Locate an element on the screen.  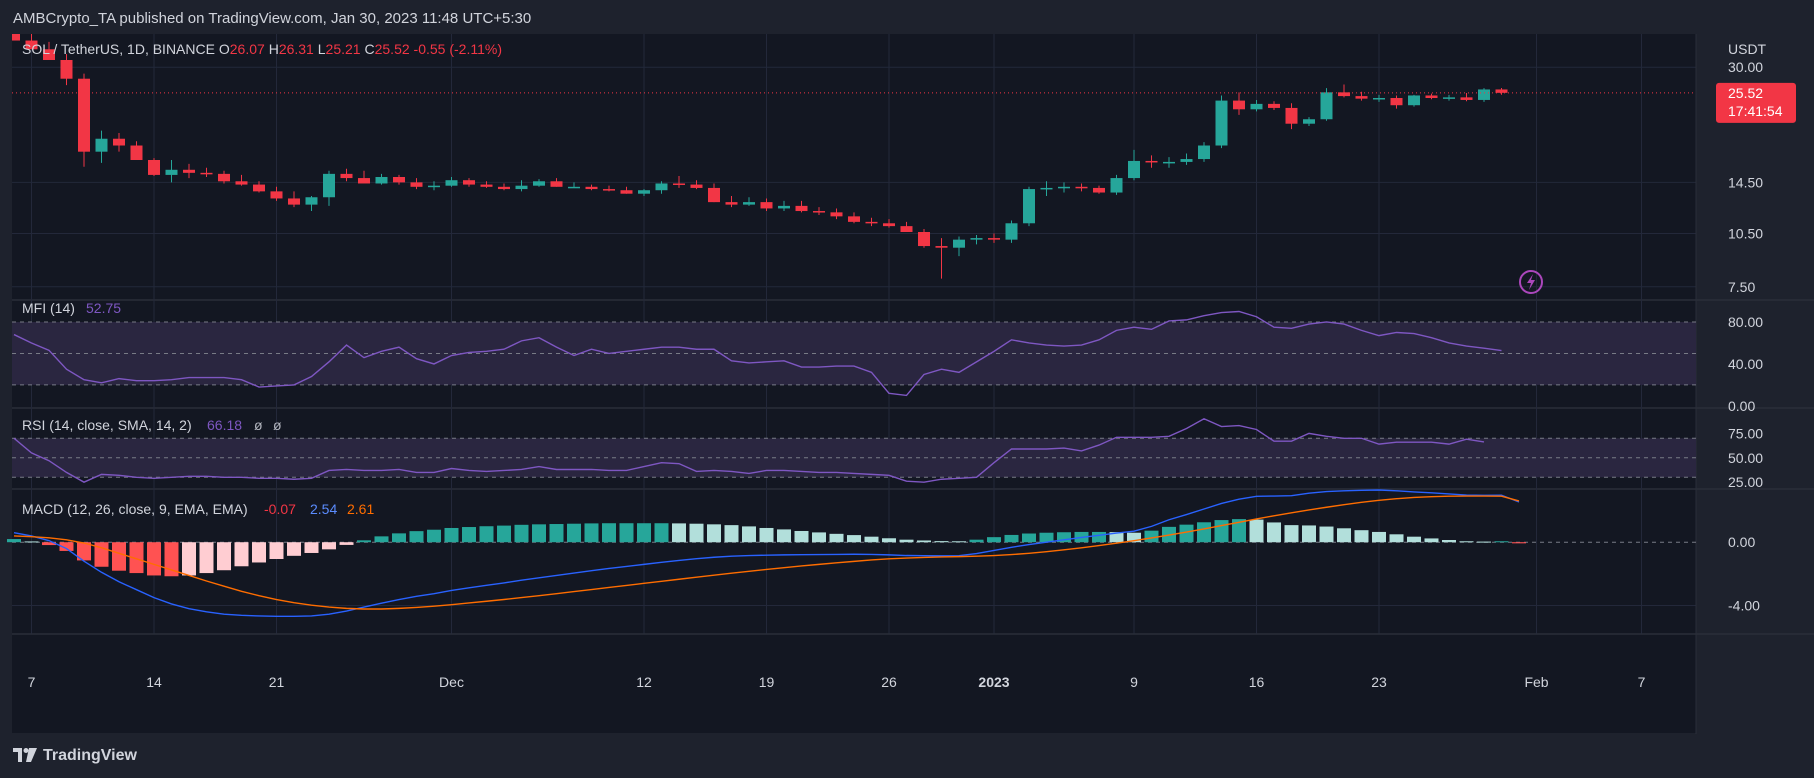
mfi-tick-label: 40.00 is located at coordinates (1745, 364).